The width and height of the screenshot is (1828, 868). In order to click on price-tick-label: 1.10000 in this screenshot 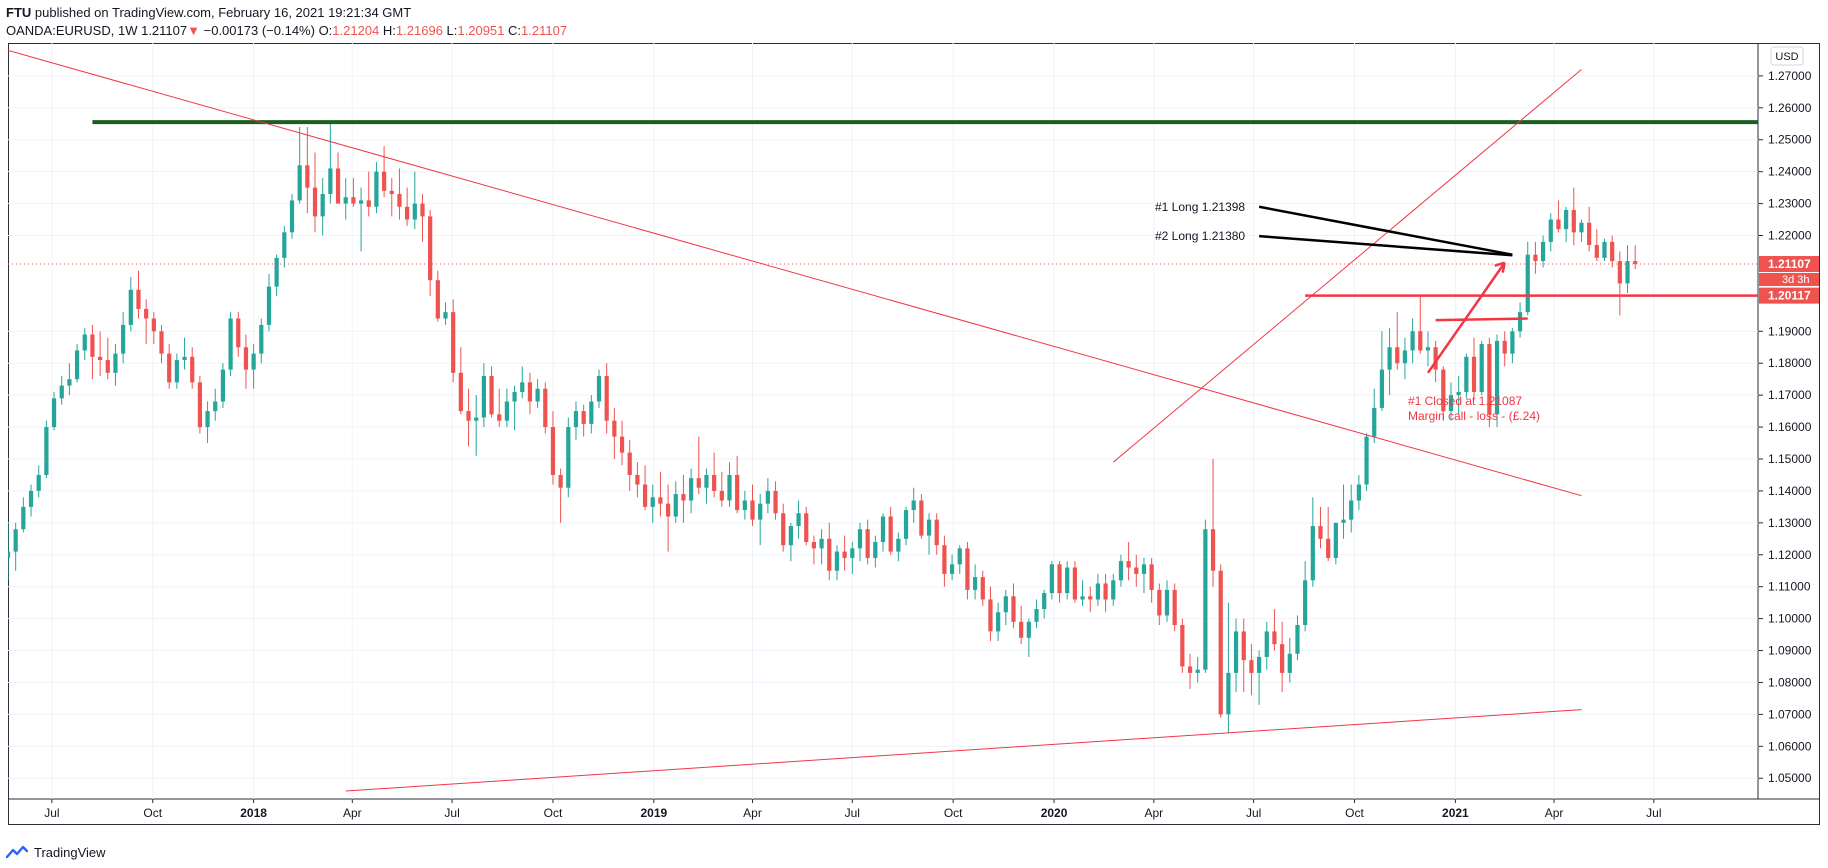, I will do `click(1790, 619)`.